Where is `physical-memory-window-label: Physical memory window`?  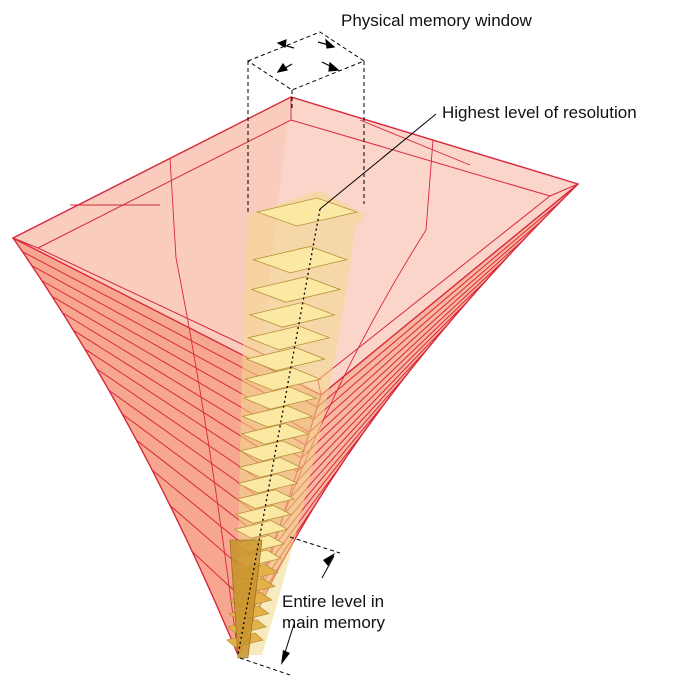 physical-memory-window-label: Physical memory window is located at coordinates (436, 20).